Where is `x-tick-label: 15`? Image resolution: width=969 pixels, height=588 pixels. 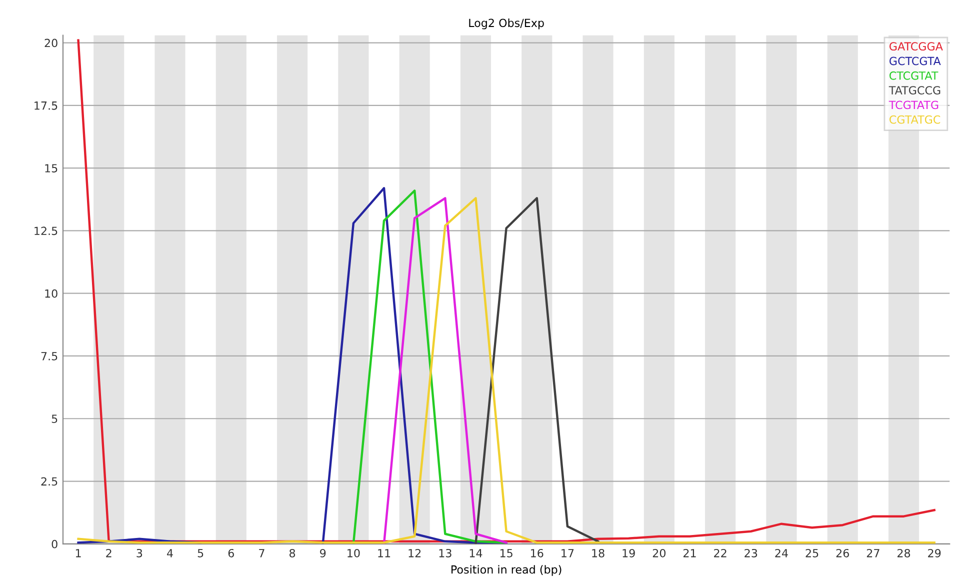
x-tick-label: 15 is located at coordinates (506, 553).